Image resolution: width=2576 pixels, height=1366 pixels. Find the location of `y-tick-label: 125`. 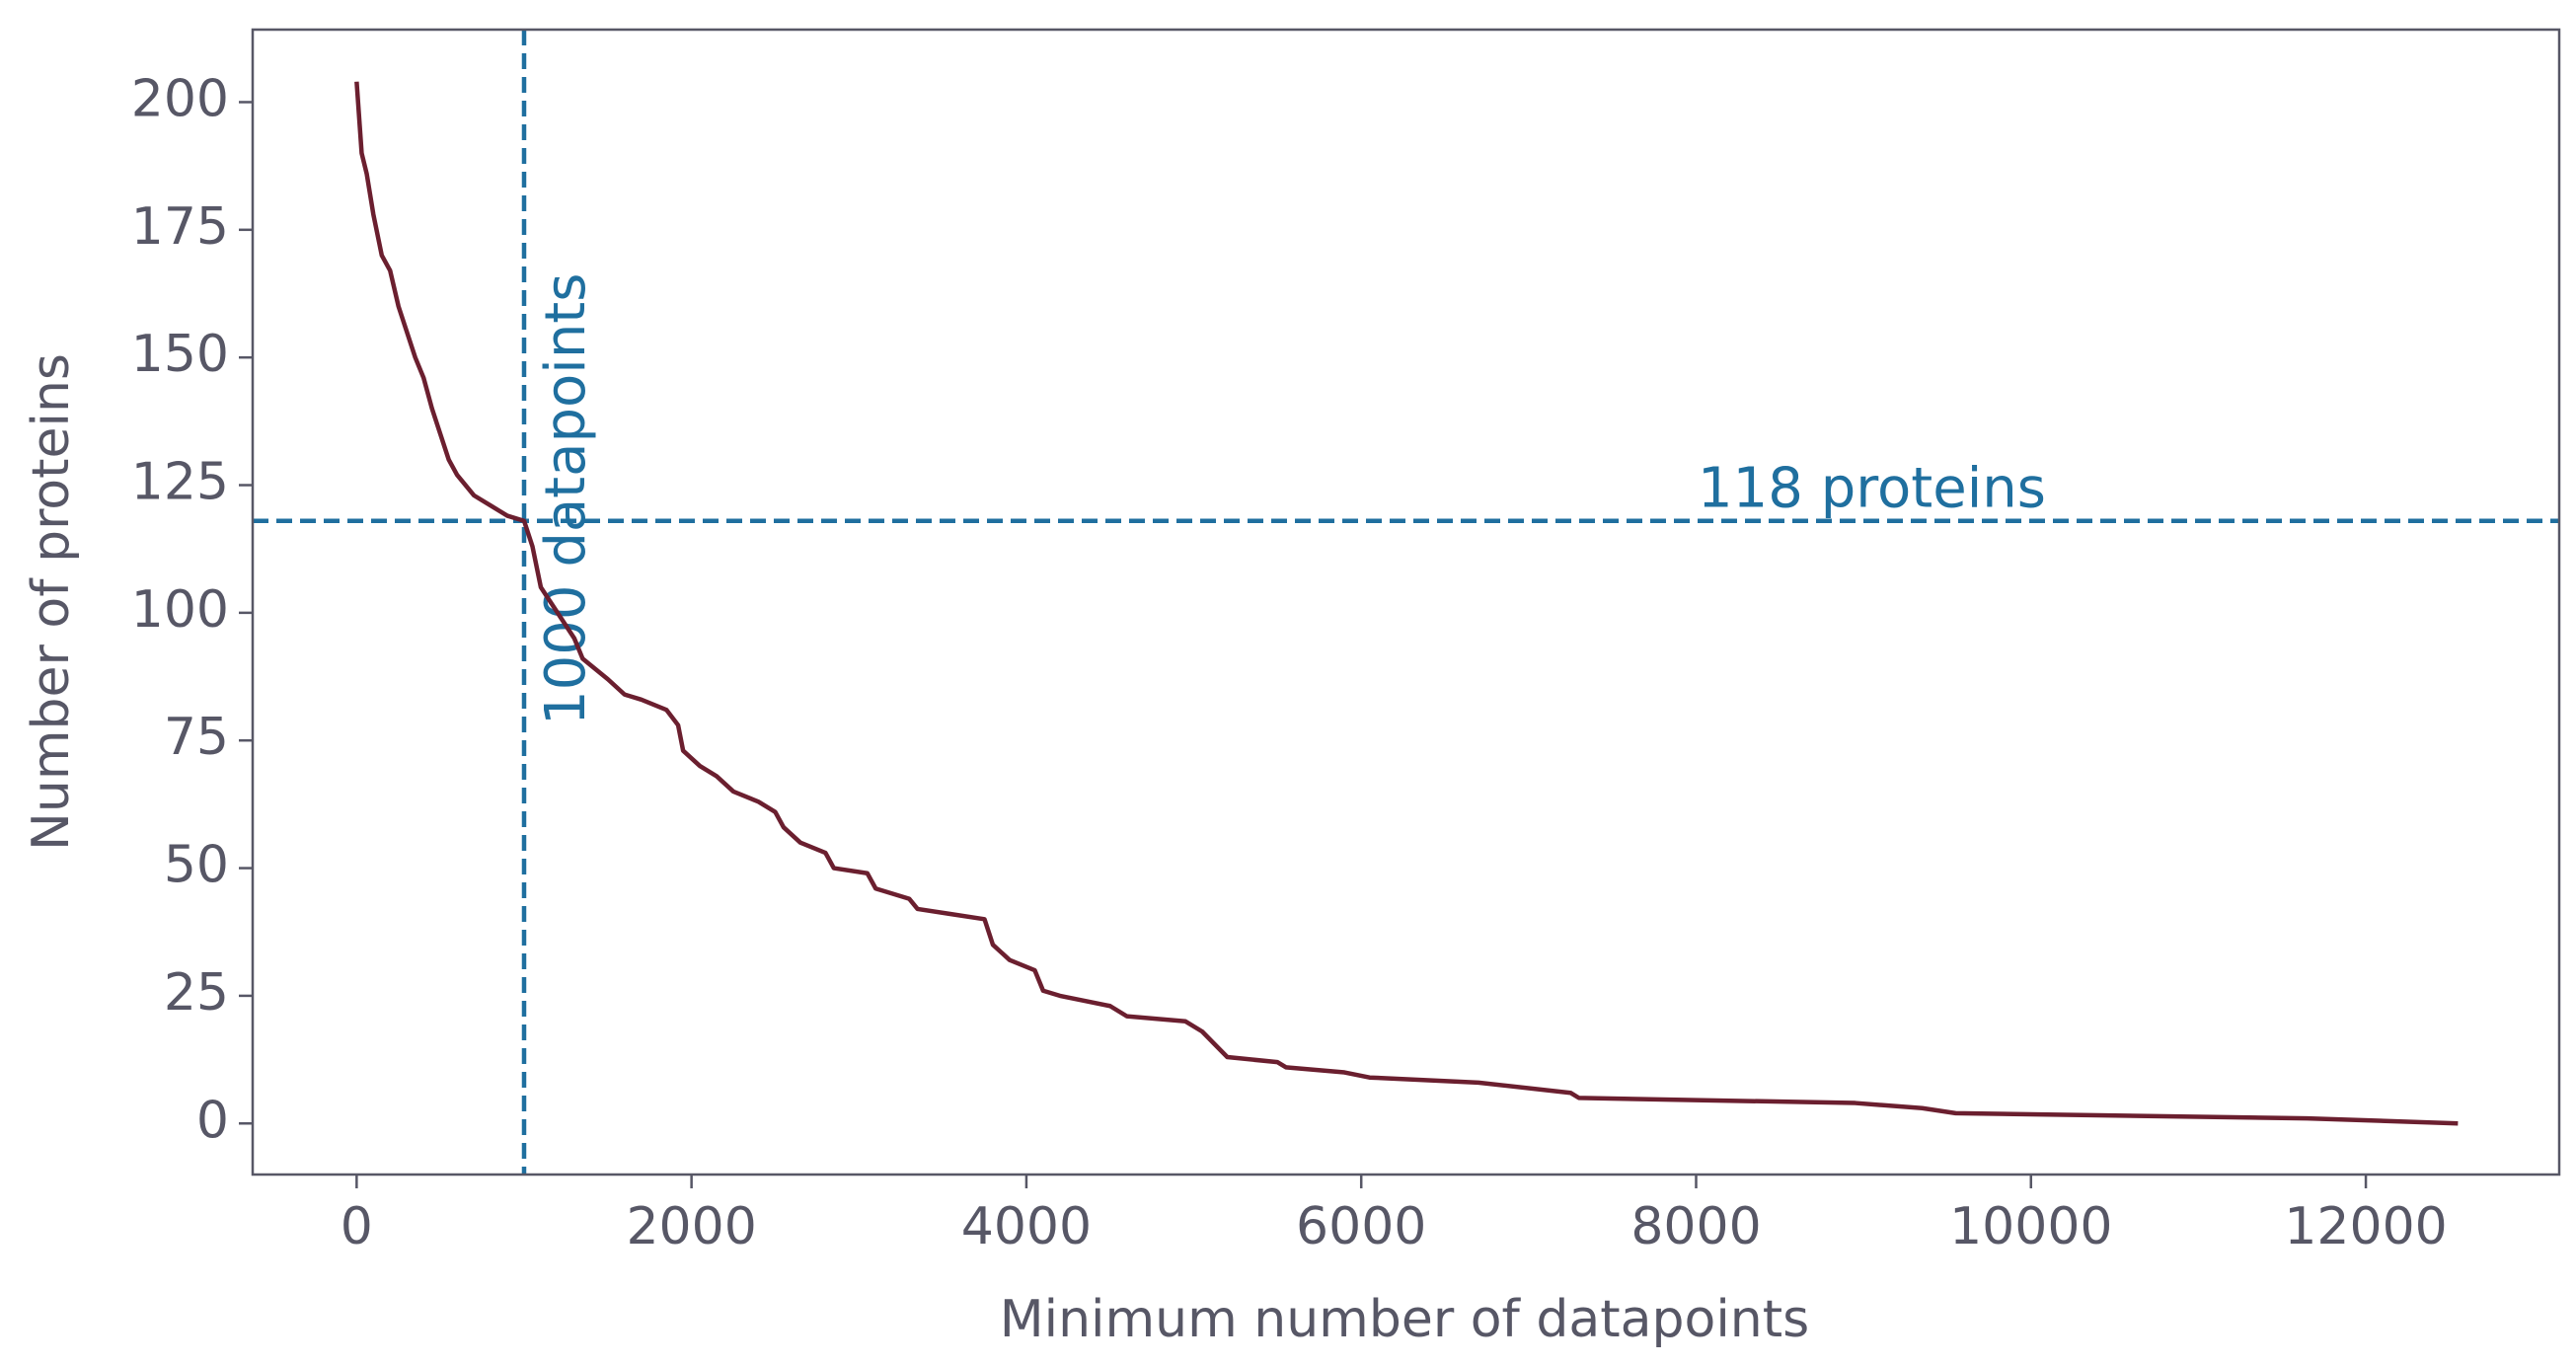

y-tick-label: 125 is located at coordinates (180, 482).